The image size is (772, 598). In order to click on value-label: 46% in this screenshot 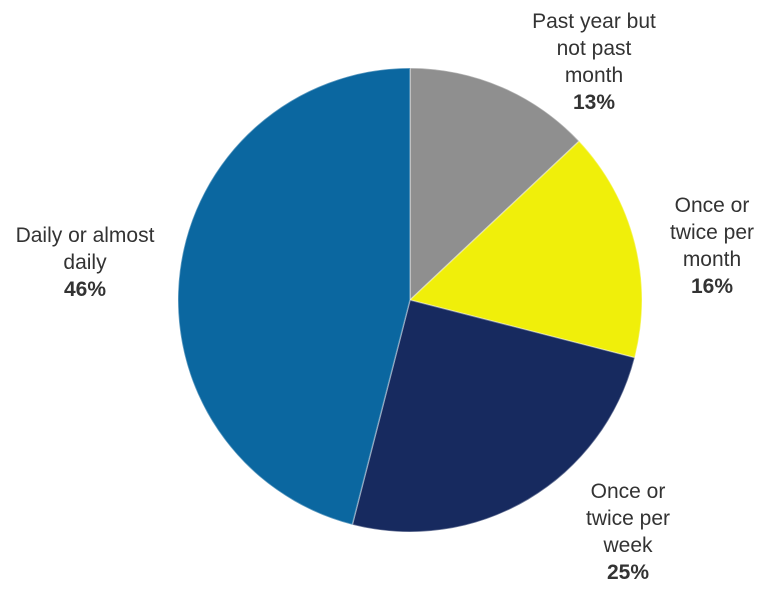, I will do `click(85, 289)`.